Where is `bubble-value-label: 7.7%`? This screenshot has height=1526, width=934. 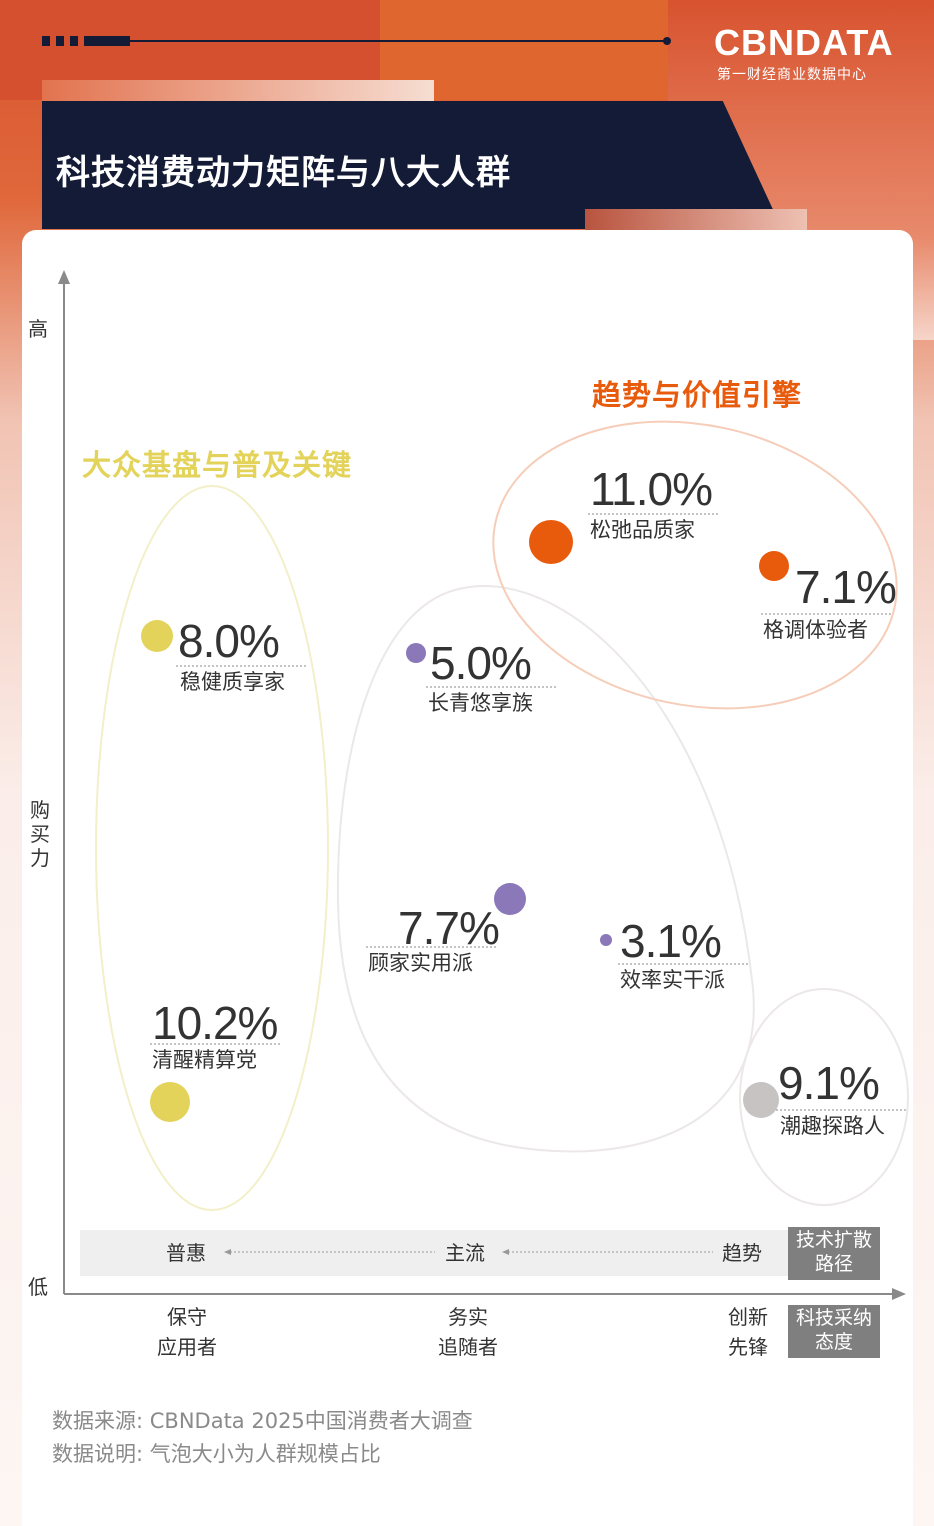
bubble-value-label: 7.7% is located at coordinates (449, 928).